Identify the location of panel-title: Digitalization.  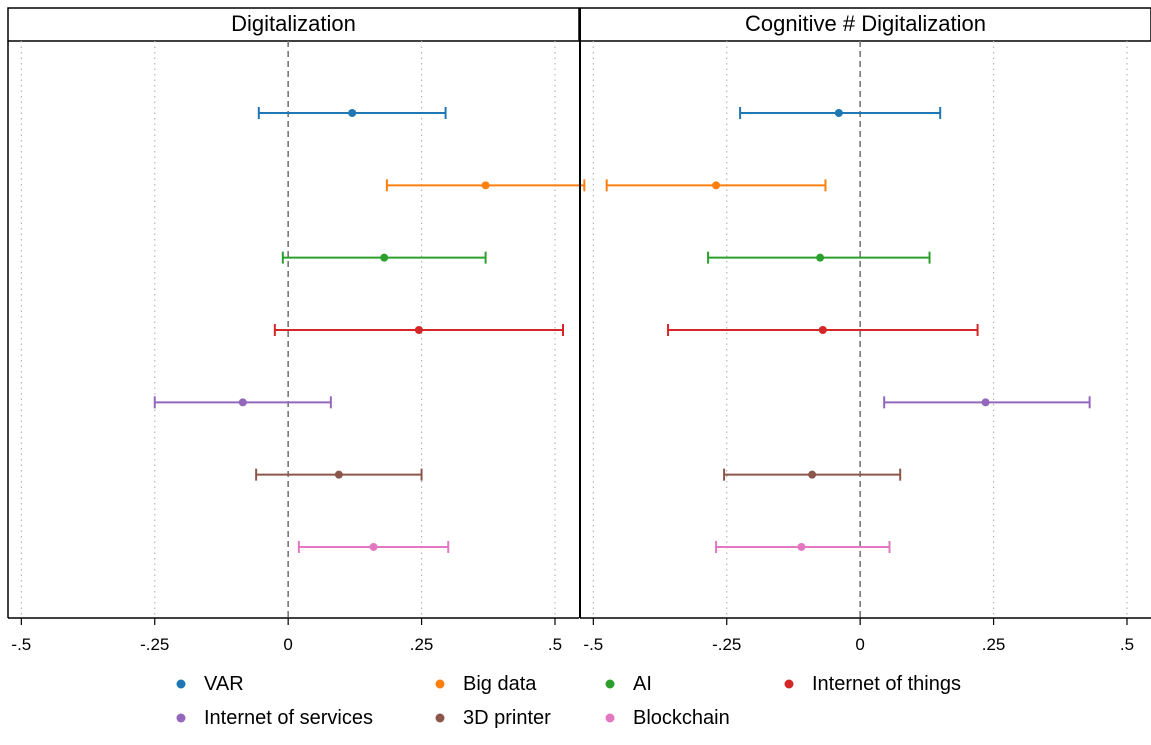
(293, 23).